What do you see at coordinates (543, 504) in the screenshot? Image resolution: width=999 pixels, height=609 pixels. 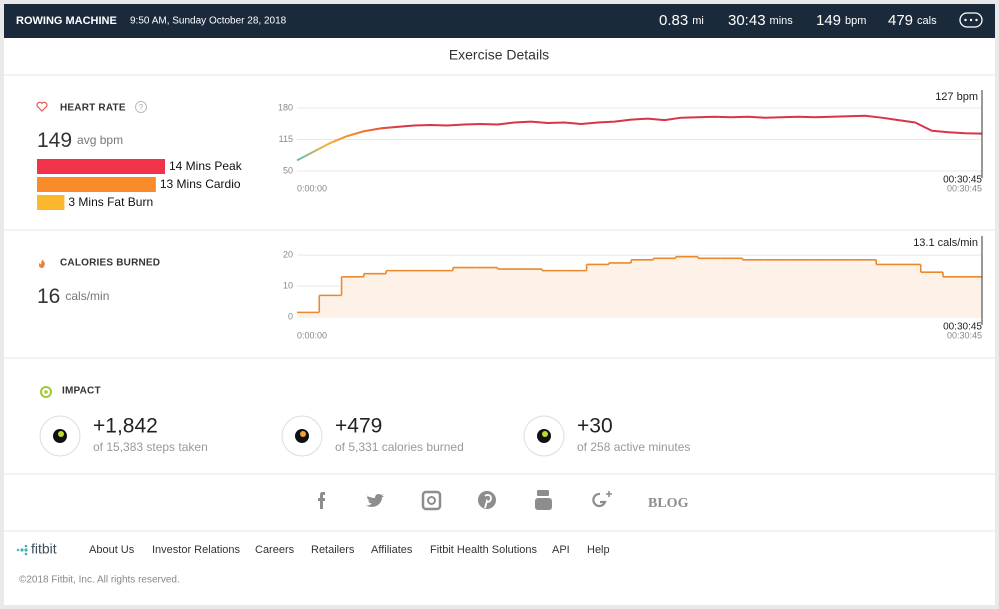 I see `youtube-icon` at bounding box center [543, 504].